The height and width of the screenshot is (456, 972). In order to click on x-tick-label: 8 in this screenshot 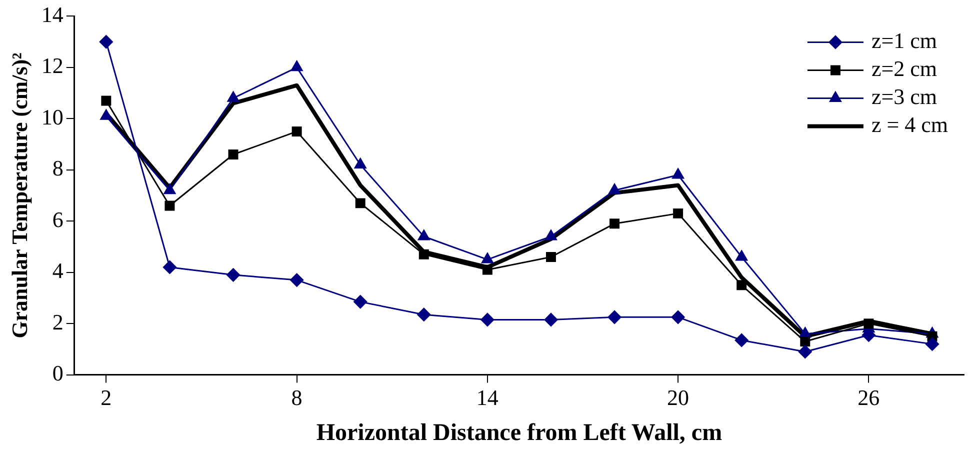, I will do `click(296, 397)`.